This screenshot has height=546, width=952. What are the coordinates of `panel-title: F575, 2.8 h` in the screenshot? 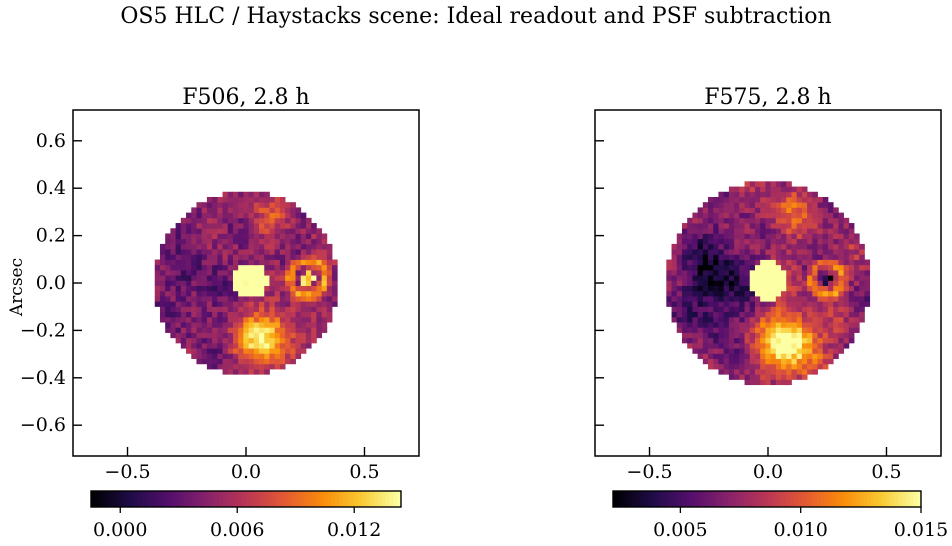 It's located at (767, 97).